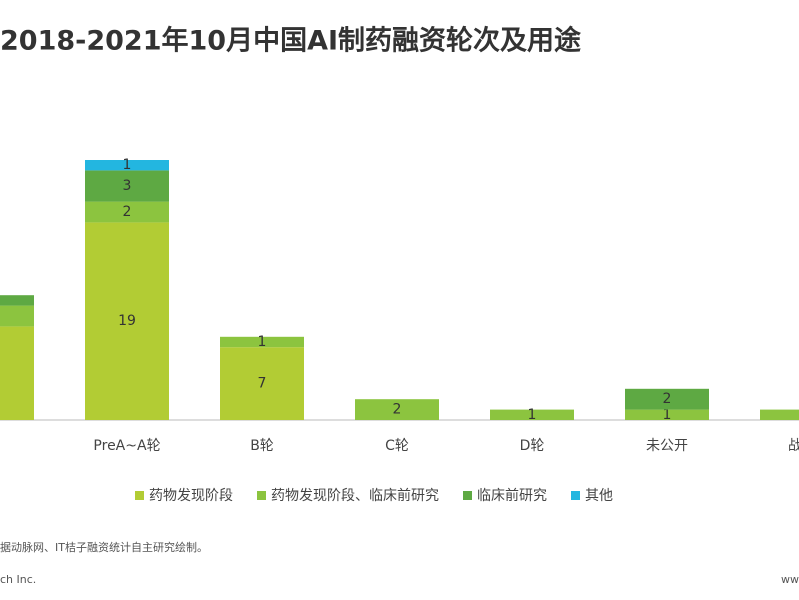 The image size is (799, 600). Describe the element at coordinates (191, 496) in the screenshot. I see `legend-label: 药物发现阶段` at that location.